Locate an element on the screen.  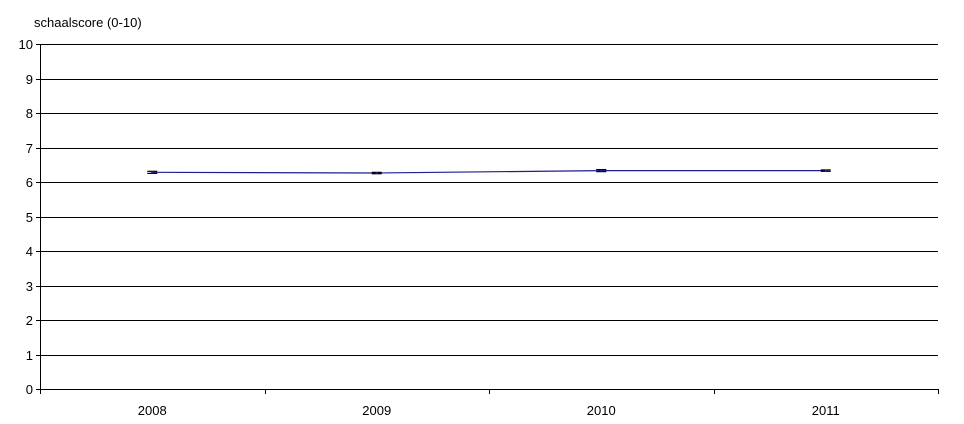
y-tick-label-4: 4 is located at coordinates (29, 251).